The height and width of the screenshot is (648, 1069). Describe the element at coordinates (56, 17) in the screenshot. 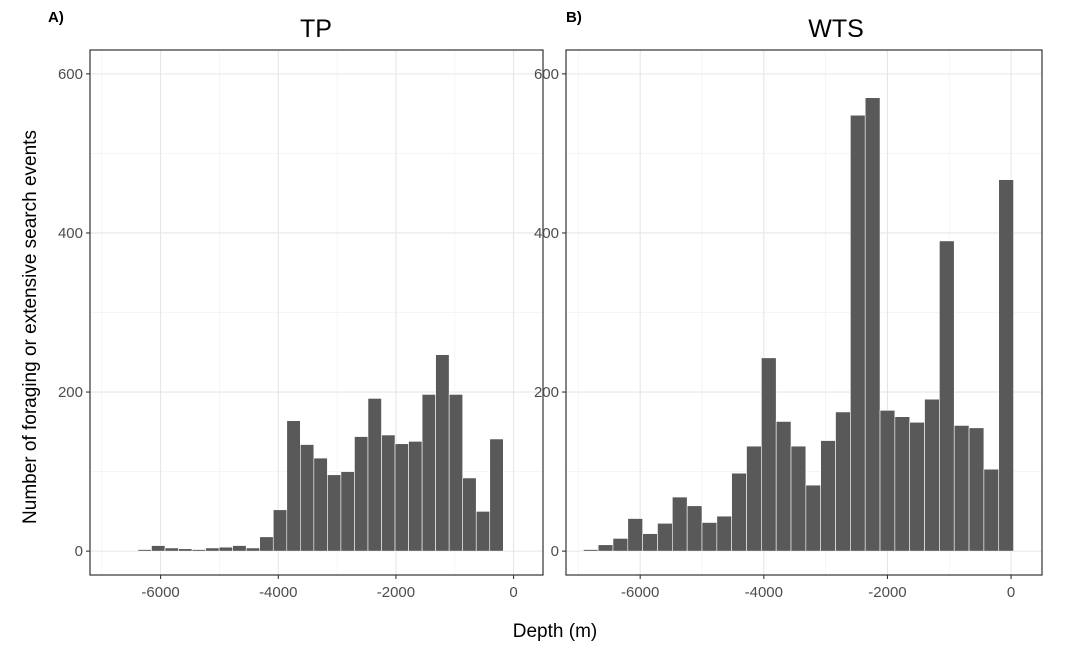

I see `panel-letter: A)` at that location.